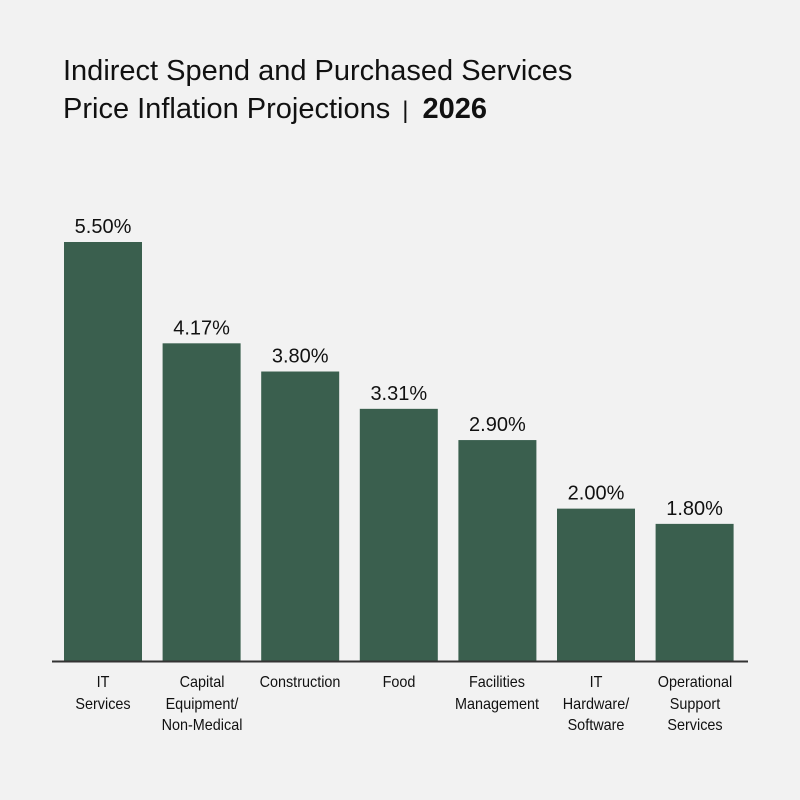  I want to click on category-label-line: Construction, so click(300, 682).